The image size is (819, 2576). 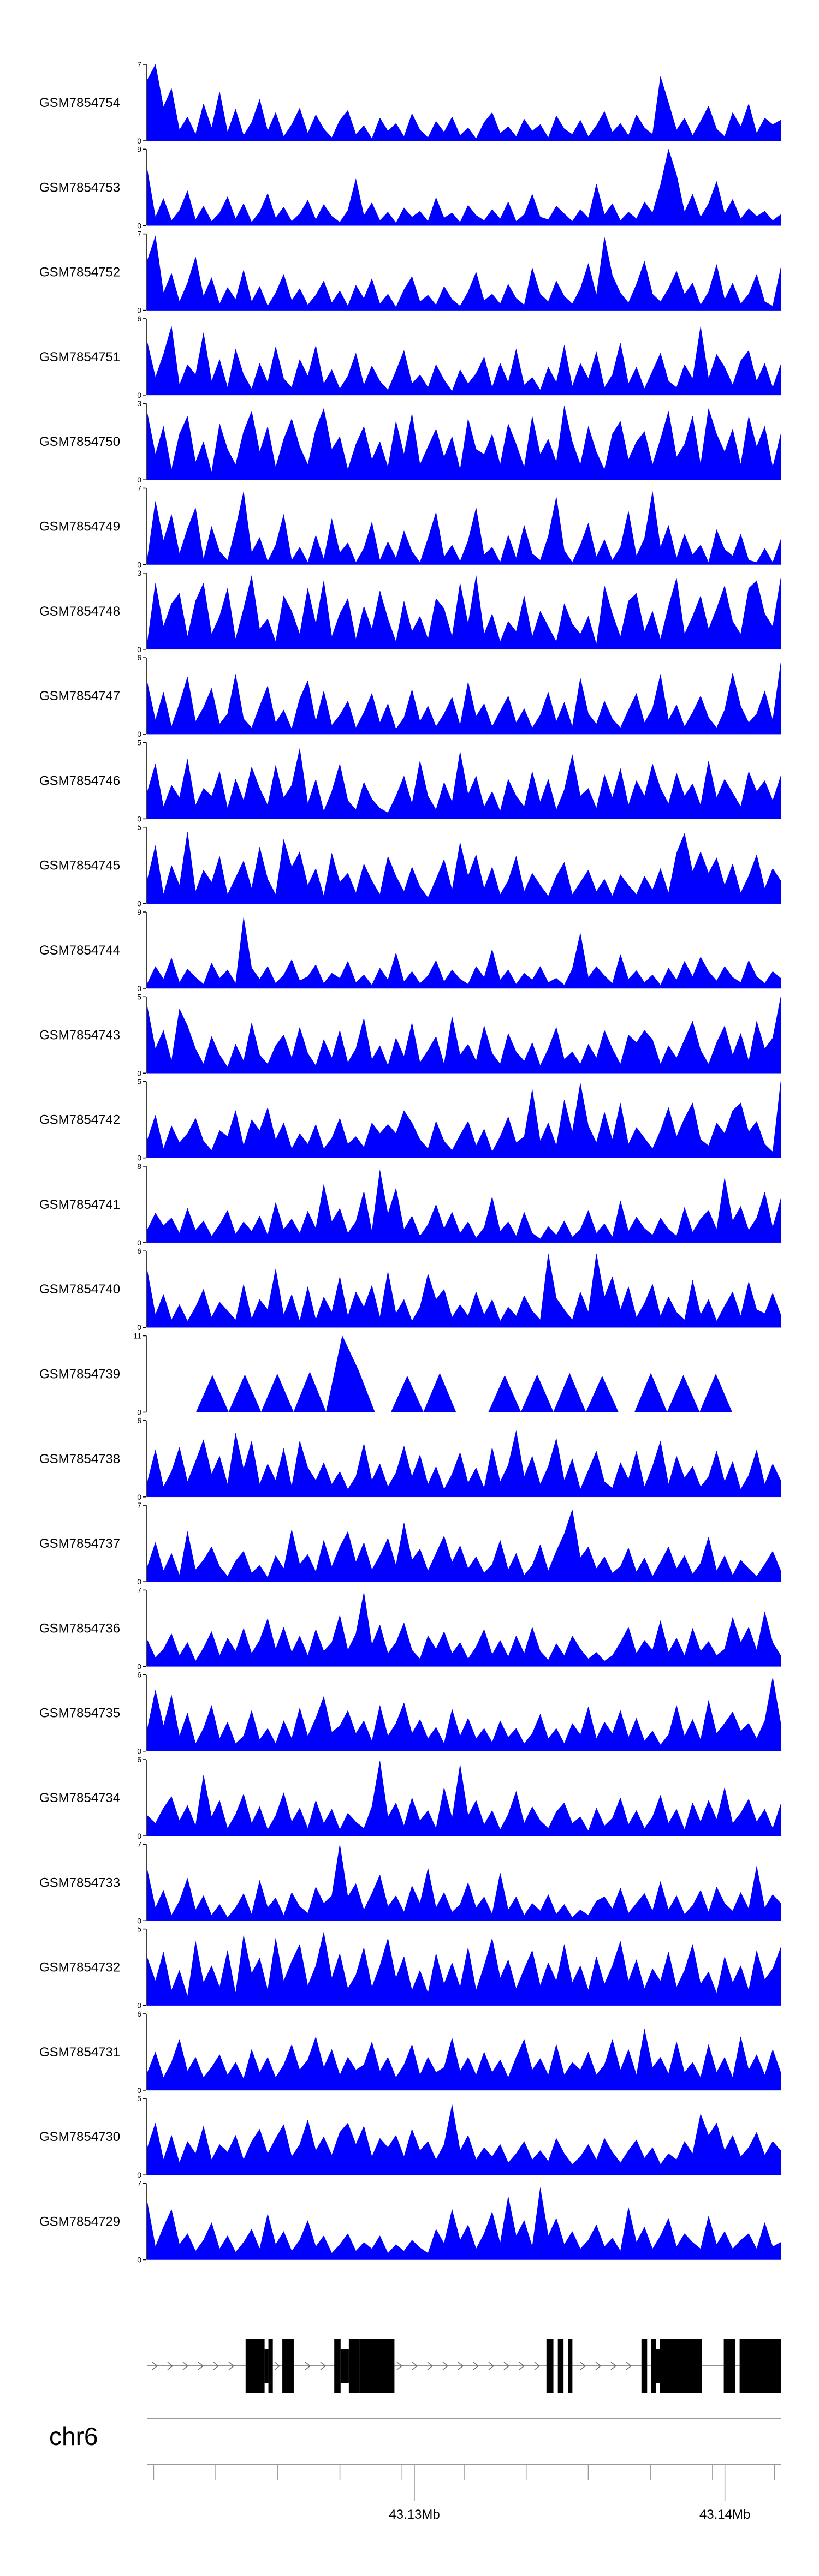 I want to click on gene-model-track, so click(x=464, y=2366).